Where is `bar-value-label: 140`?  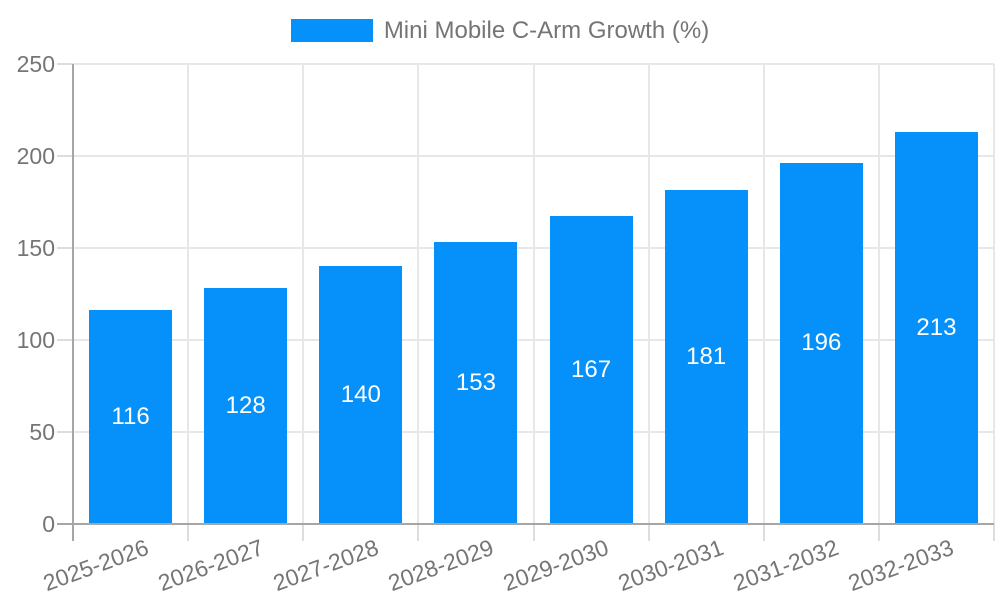
bar-value-label: 140 is located at coordinates (360, 394).